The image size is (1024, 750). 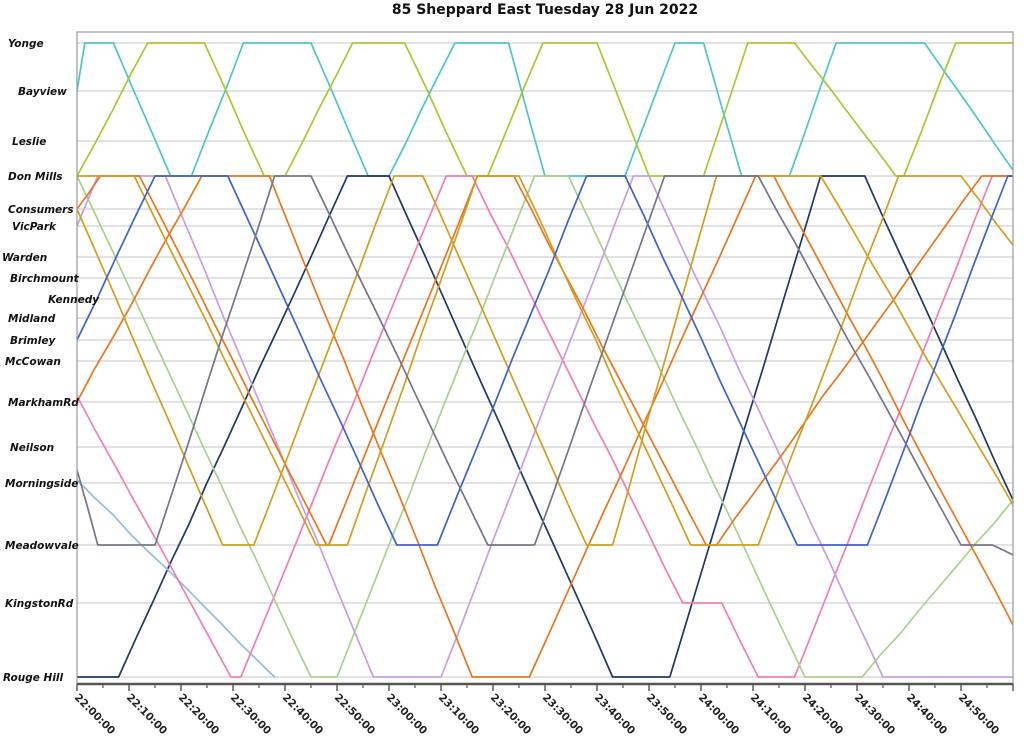 What do you see at coordinates (94, 714) in the screenshot?
I see `x-tick-label: 22:00:00` at bounding box center [94, 714].